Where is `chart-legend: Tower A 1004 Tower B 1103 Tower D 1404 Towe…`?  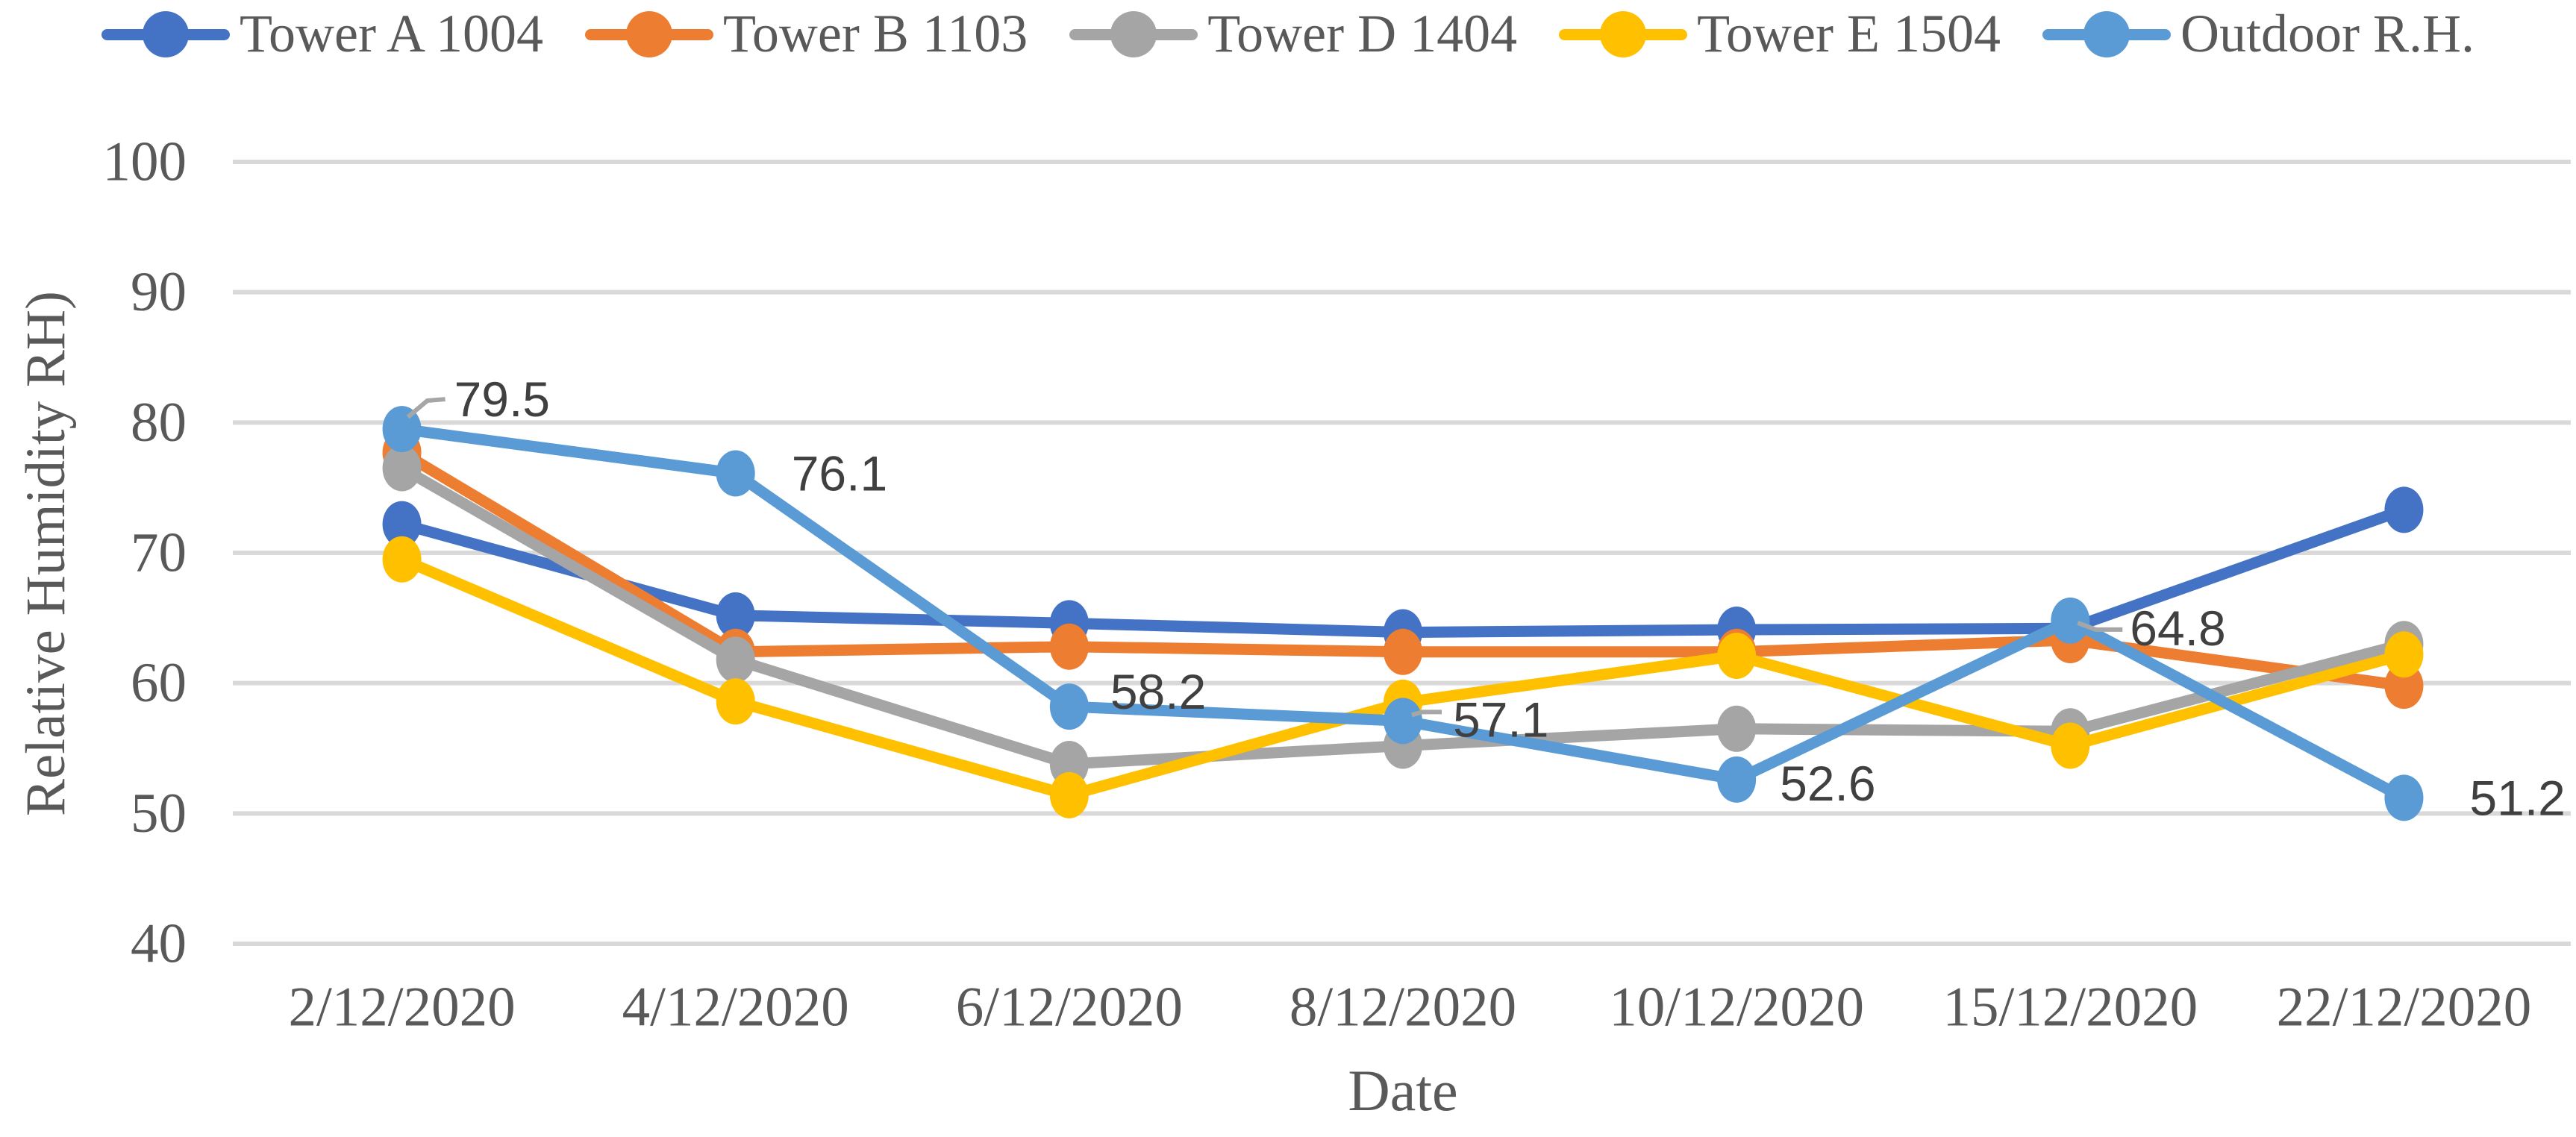
chart-legend: Tower A 1004 Tower B 1103 Tower D 1404 Towe… is located at coordinates (1288, 33).